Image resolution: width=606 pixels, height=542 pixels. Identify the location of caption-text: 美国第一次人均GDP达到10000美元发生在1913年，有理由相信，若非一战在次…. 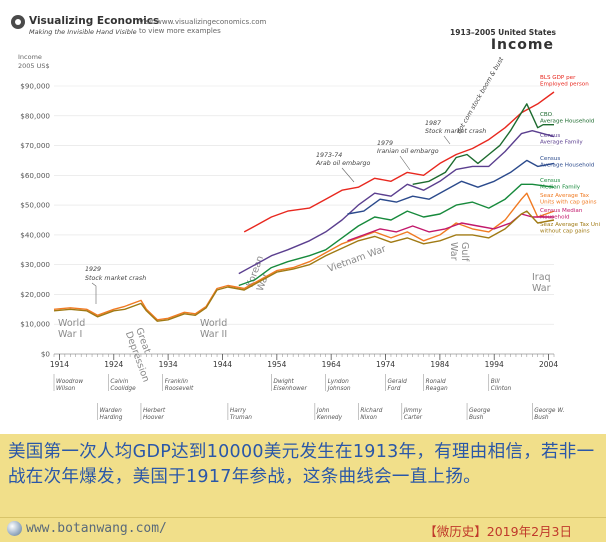
(301, 464).